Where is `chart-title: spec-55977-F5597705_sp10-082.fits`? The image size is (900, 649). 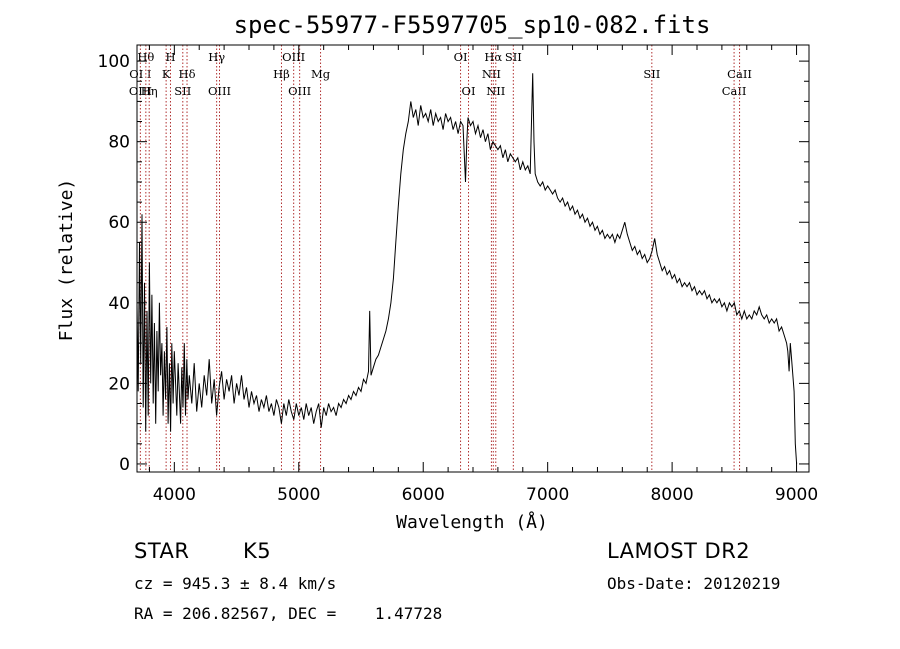
chart-title: spec-55977-F5597705_sp10-082.fits is located at coordinates (472, 25).